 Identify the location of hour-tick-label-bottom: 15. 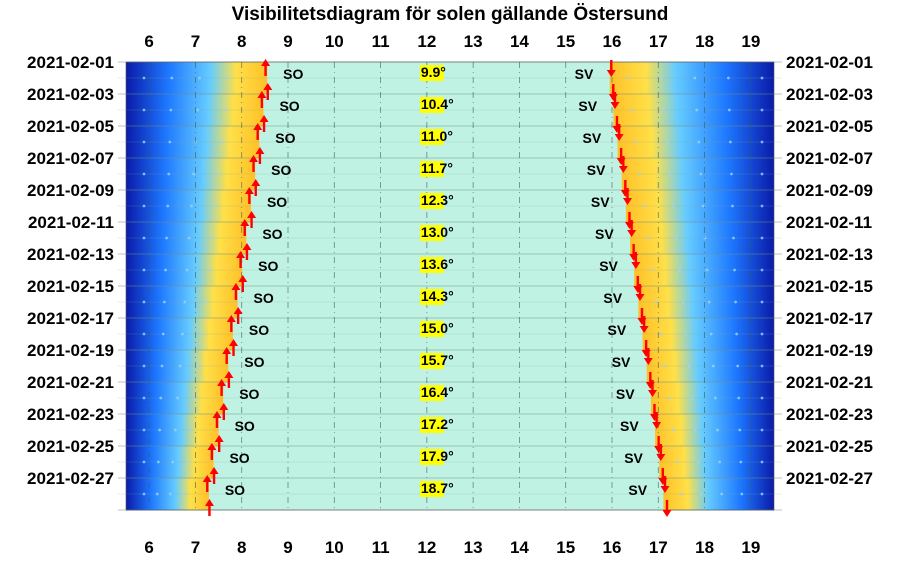
(565, 547).